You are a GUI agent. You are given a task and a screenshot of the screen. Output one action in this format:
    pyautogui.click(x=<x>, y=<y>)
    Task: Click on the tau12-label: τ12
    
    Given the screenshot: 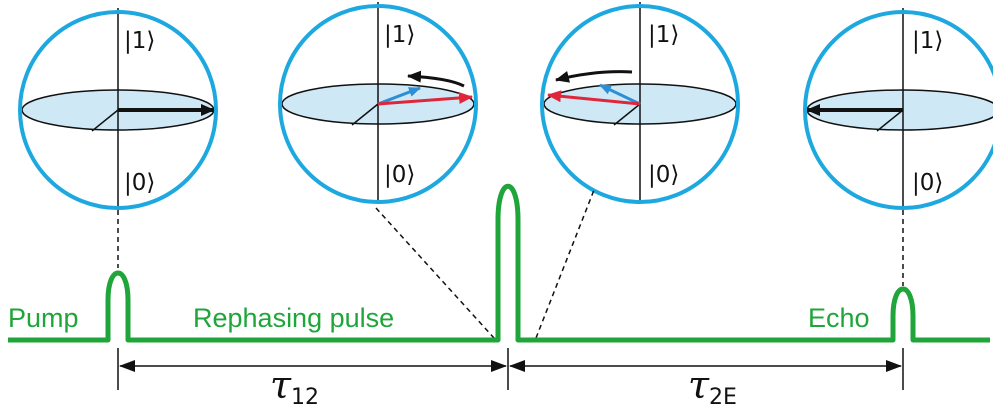 What is the action you would take?
    pyautogui.click(x=294, y=386)
    